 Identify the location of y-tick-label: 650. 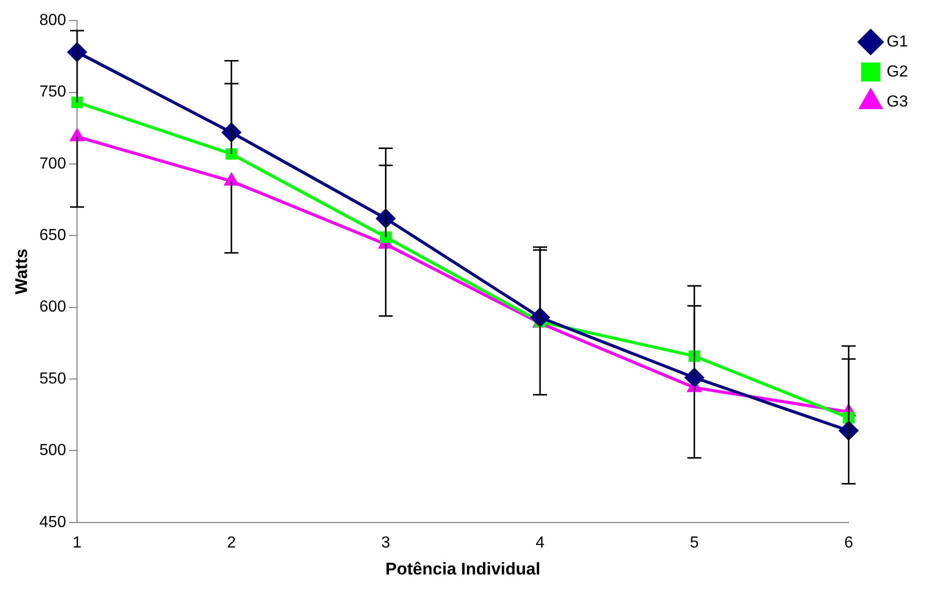
(52, 235).